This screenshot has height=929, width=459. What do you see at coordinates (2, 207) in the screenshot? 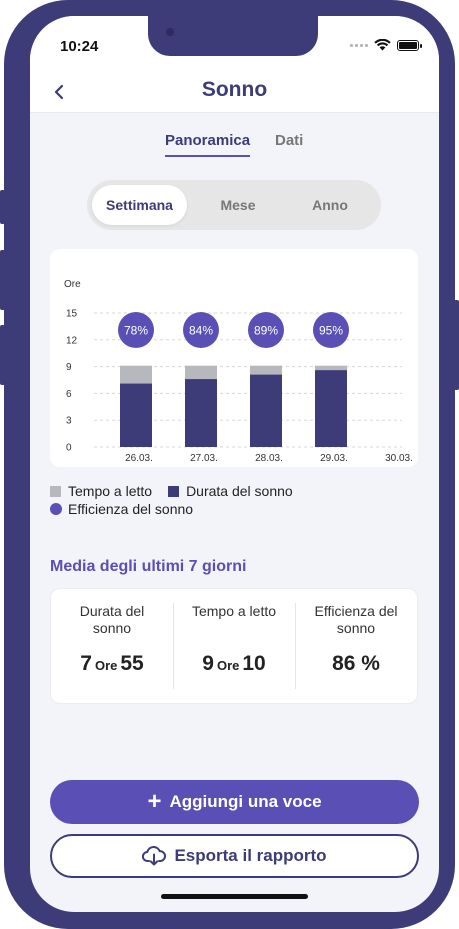
I see `mute-switch` at bounding box center [2, 207].